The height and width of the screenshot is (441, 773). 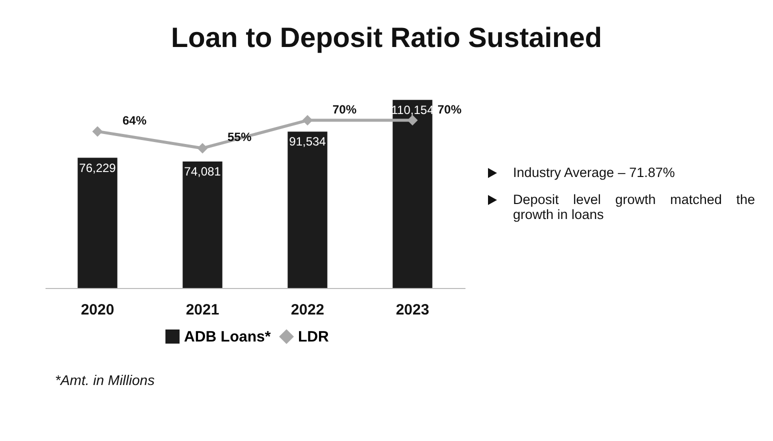 What do you see at coordinates (413, 310) in the screenshot?
I see `x-tick-label: 2023` at bounding box center [413, 310].